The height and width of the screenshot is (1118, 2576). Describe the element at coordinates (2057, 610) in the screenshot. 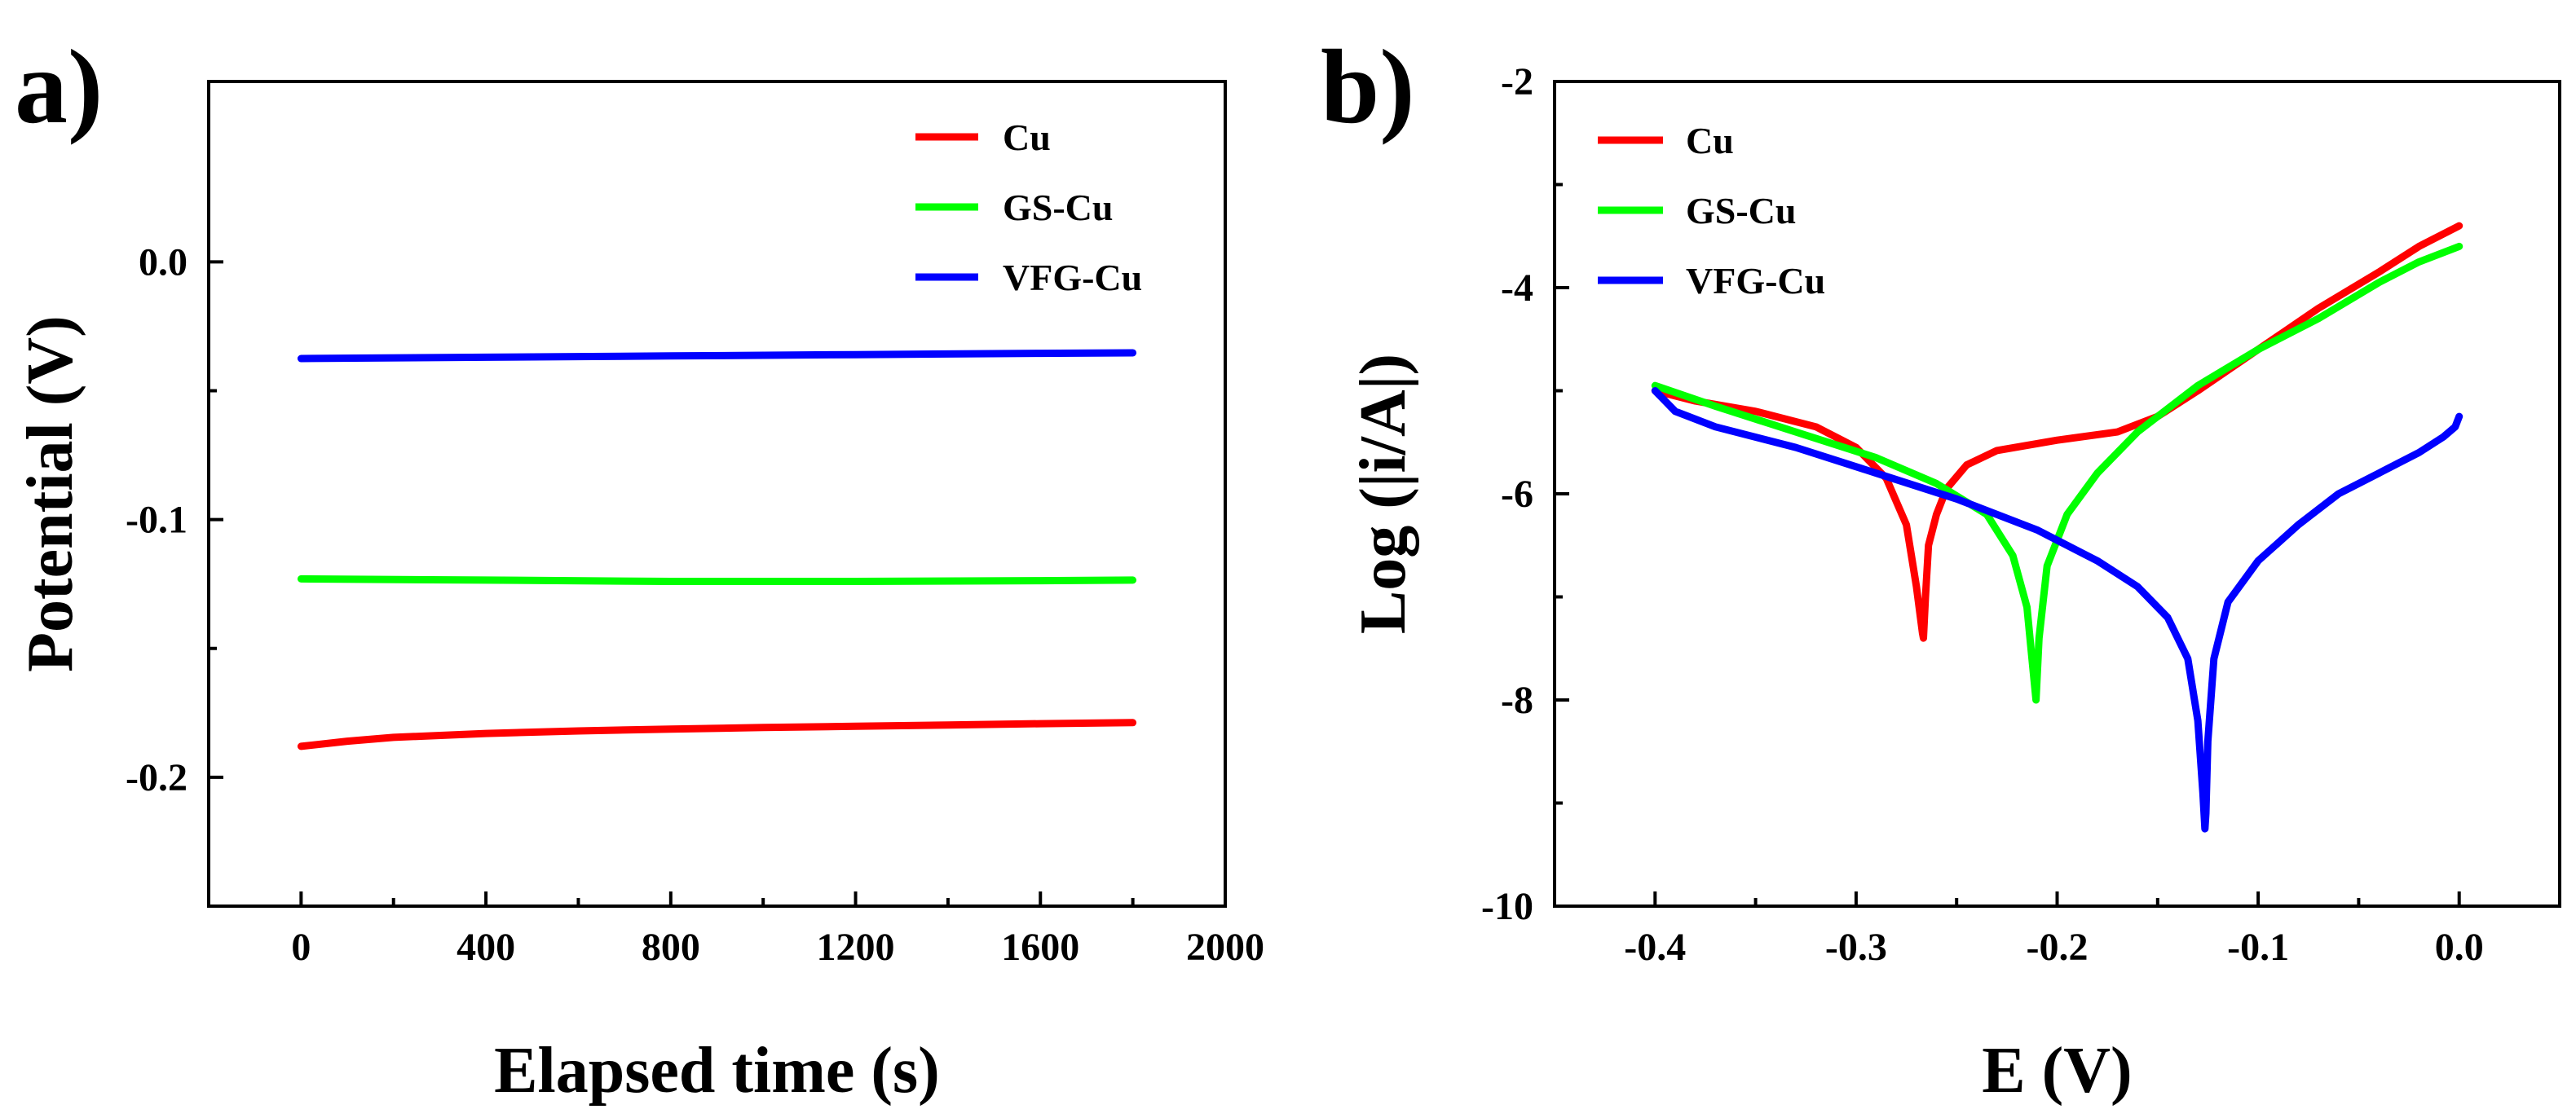

I see `panel-b-series-vfg-cu-line` at that location.